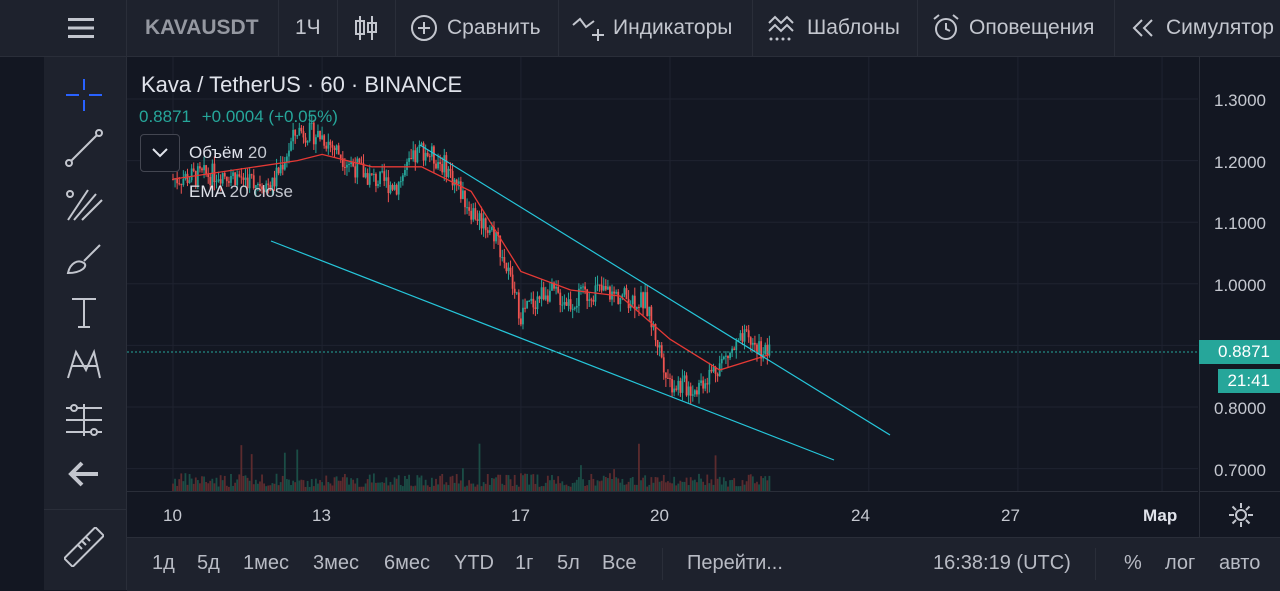 The width and height of the screenshot is (1280, 591). Describe the element at coordinates (475, 28) in the screenshot. I see `compare-button: Сравнить` at that location.